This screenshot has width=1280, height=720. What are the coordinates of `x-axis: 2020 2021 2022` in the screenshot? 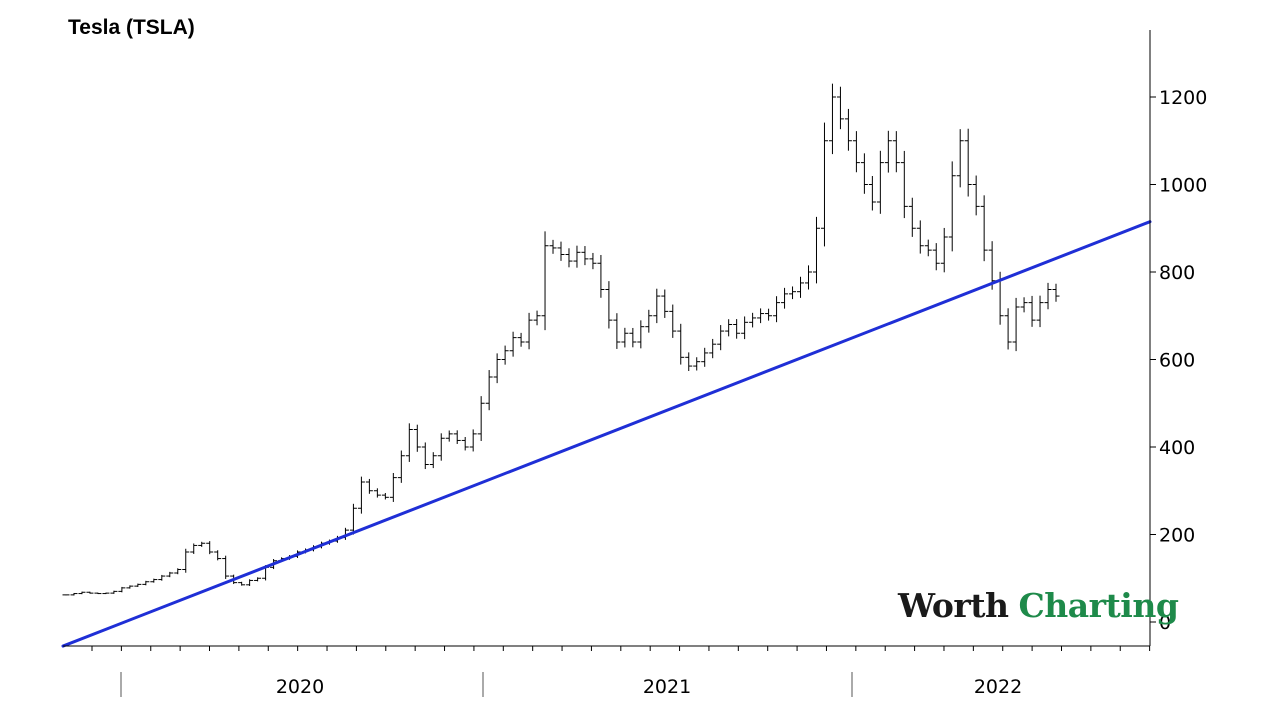 It's located at (607, 671).